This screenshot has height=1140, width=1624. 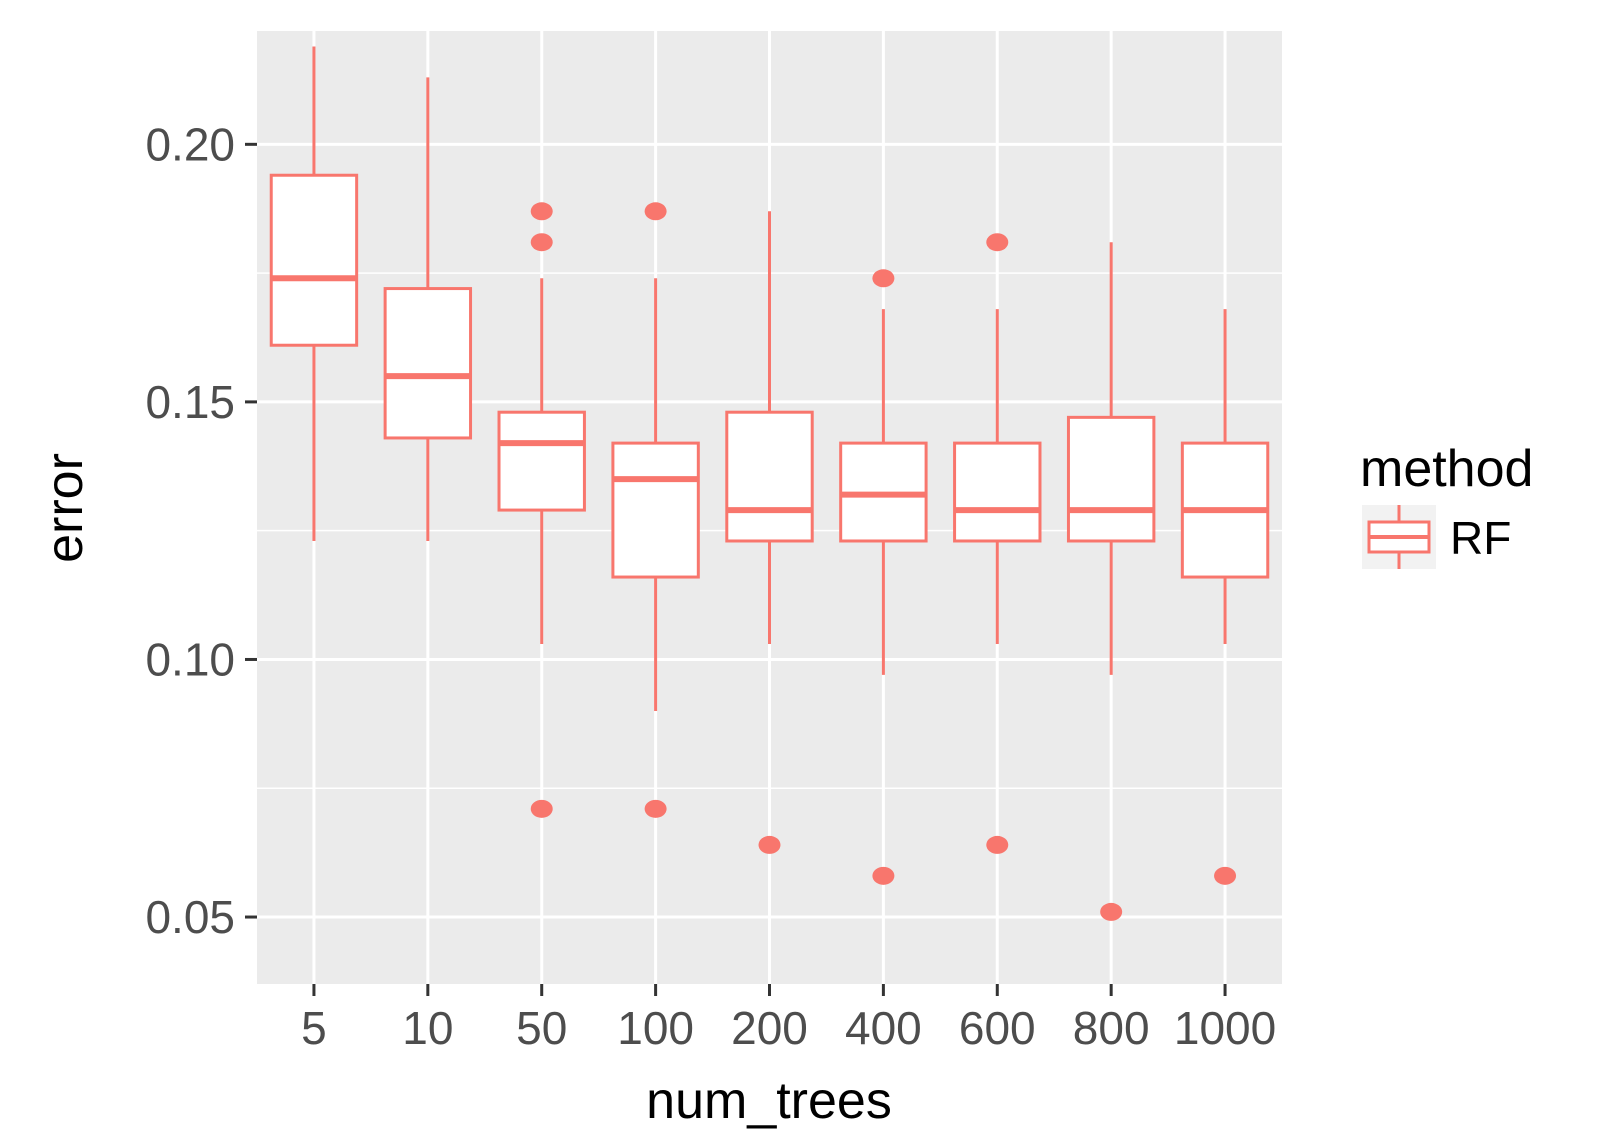 What do you see at coordinates (190, 659) in the screenshot?
I see `y-tick-label-1: 0.10` at bounding box center [190, 659].